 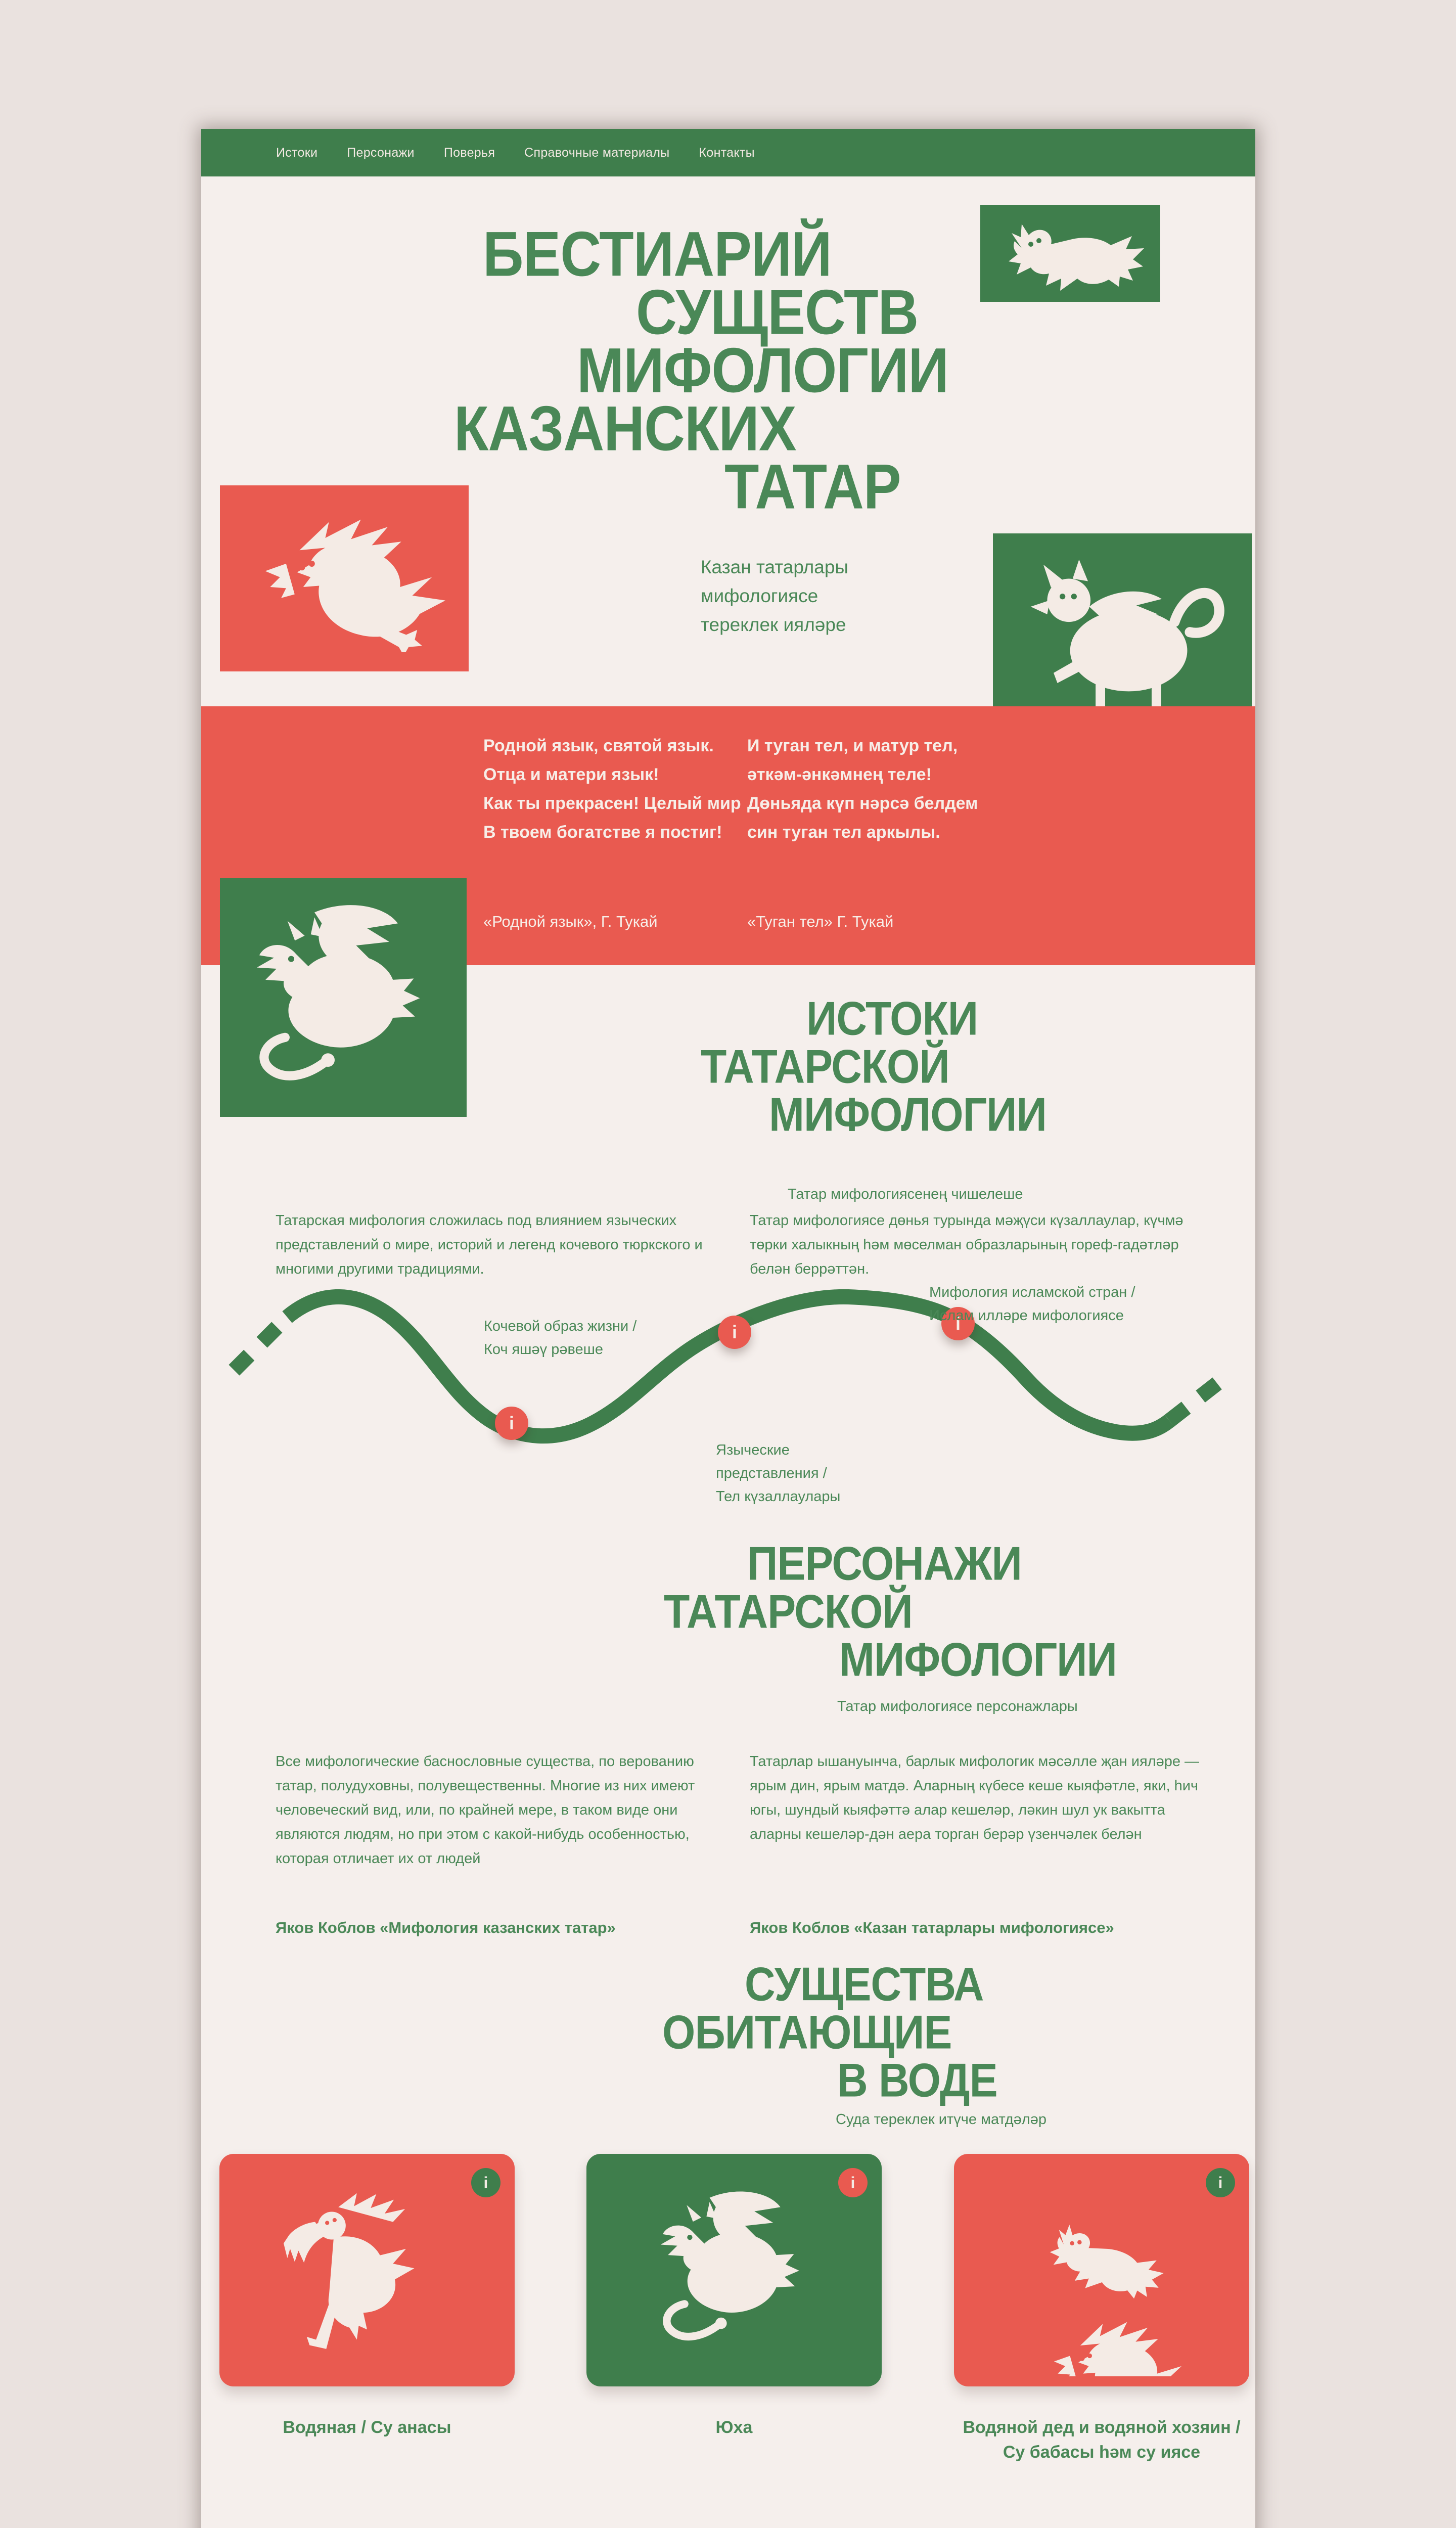 What do you see at coordinates (511, 1424) in the screenshot?
I see `timeline-info-marker-1: i` at bounding box center [511, 1424].